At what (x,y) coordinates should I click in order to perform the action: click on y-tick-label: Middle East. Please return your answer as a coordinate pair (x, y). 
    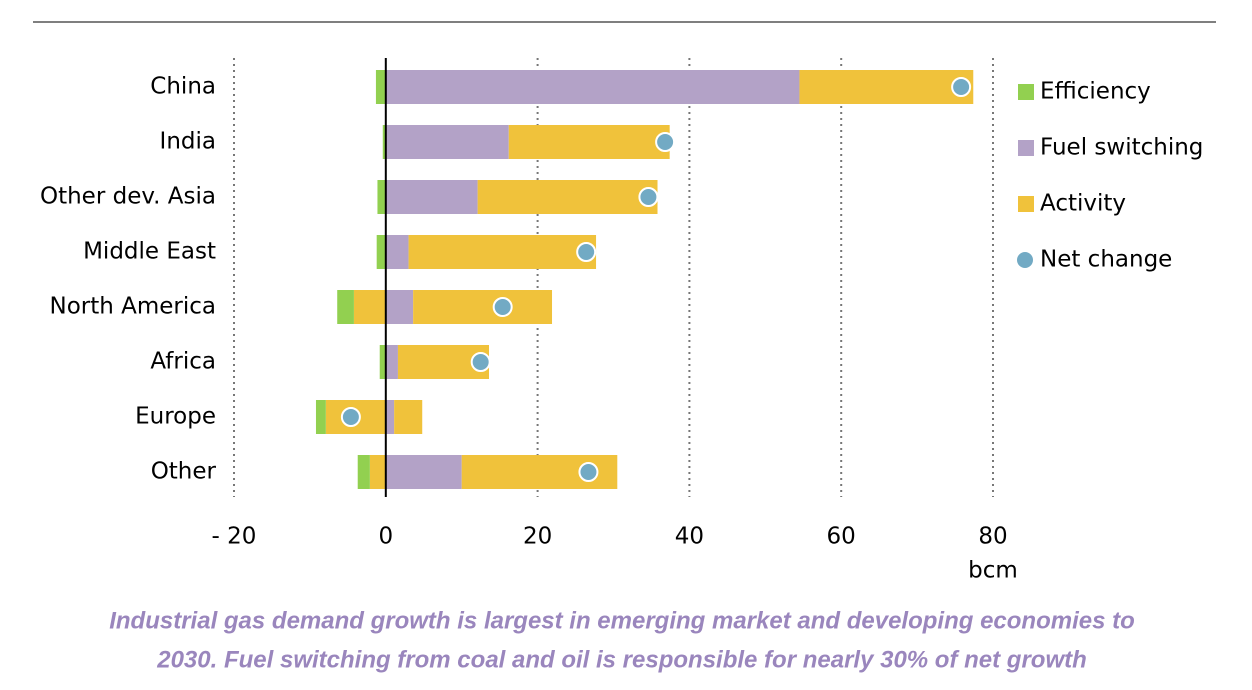
    Looking at the image, I should click on (149, 252).